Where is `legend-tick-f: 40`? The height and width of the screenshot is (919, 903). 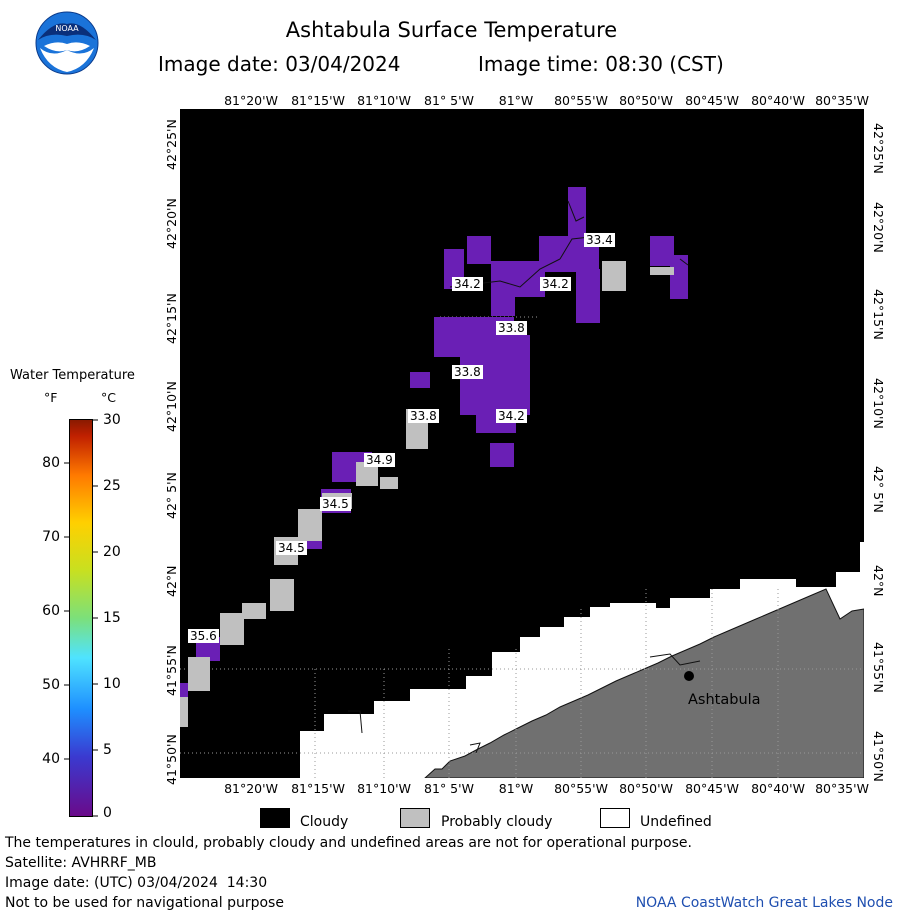 legend-tick-f: 40 is located at coordinates (51, 759).